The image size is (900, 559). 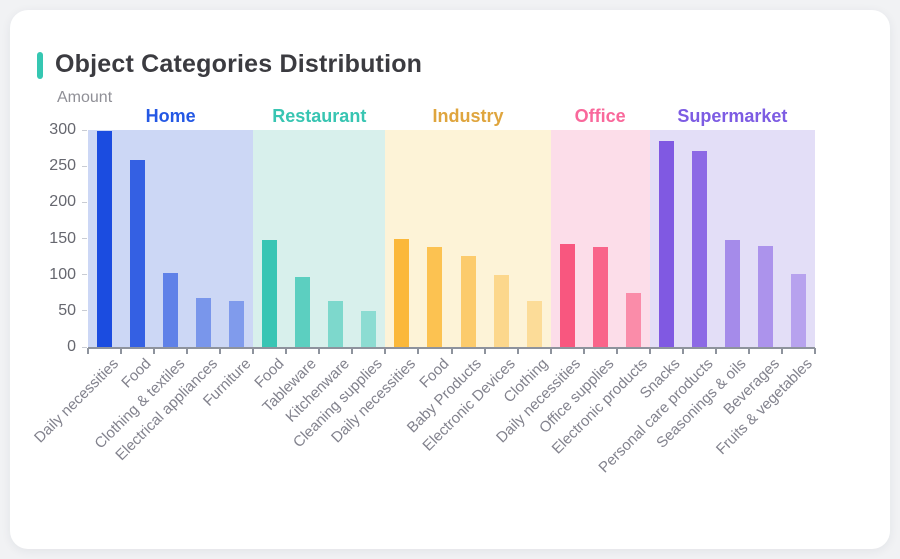 I want to click on y-axis-tick-label: 50, so click(x=67, y=310).